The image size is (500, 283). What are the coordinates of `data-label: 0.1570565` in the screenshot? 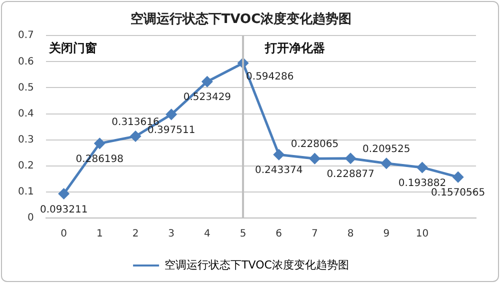 It's located at (458, 193).